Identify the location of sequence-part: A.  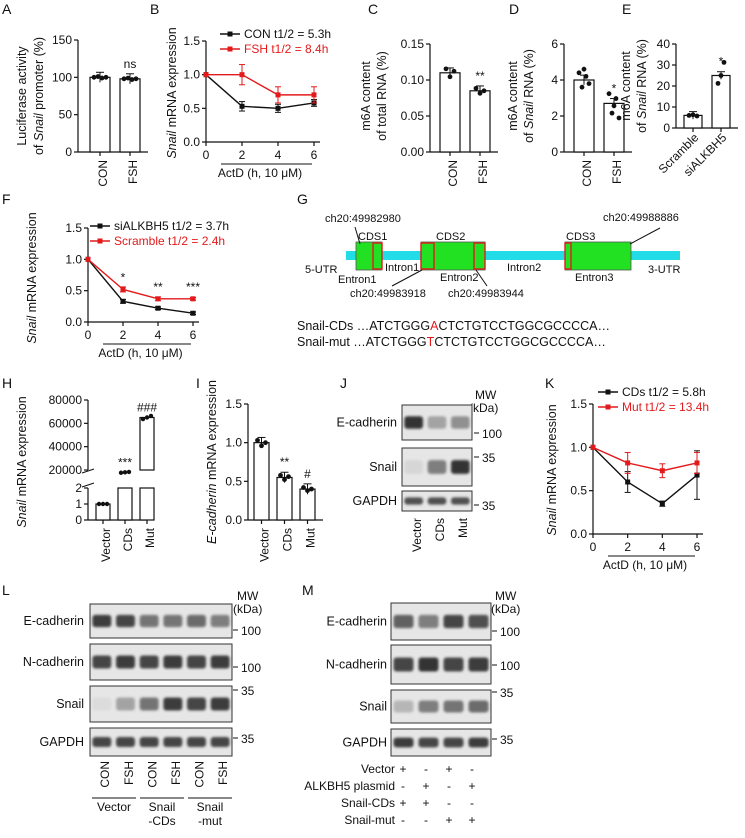
(434, 326).